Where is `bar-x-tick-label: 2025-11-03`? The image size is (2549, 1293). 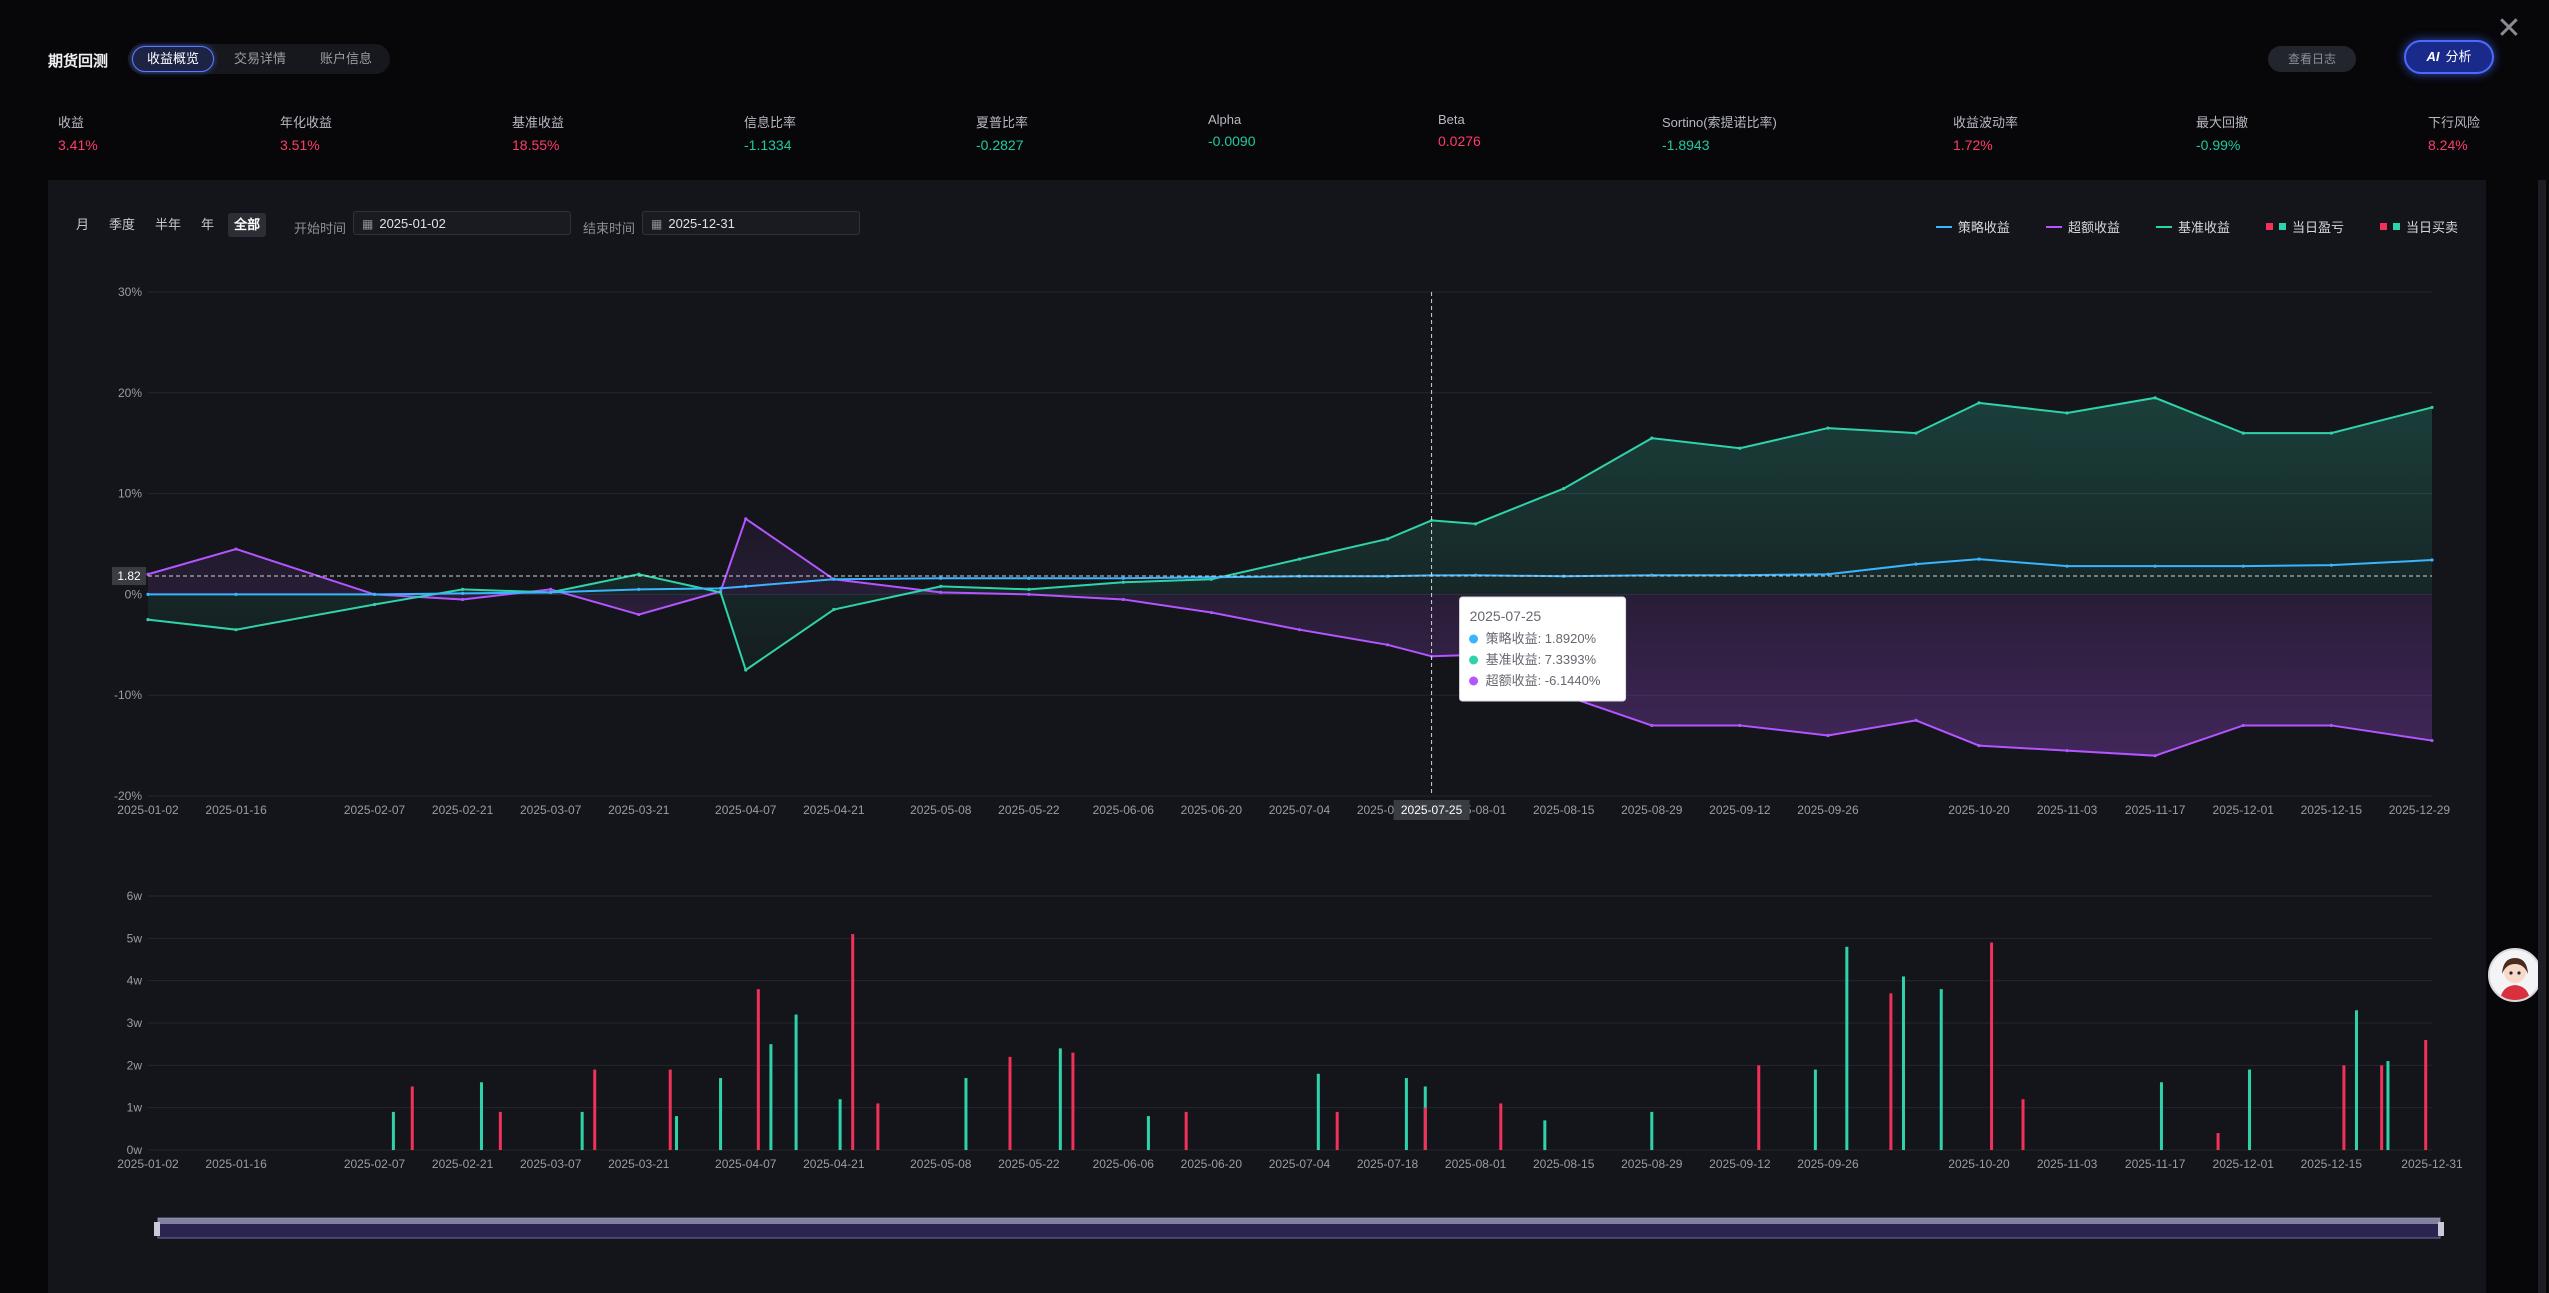 bar-x-tick-label: 2025-11-03 is located at coordinates (2067, 1164).